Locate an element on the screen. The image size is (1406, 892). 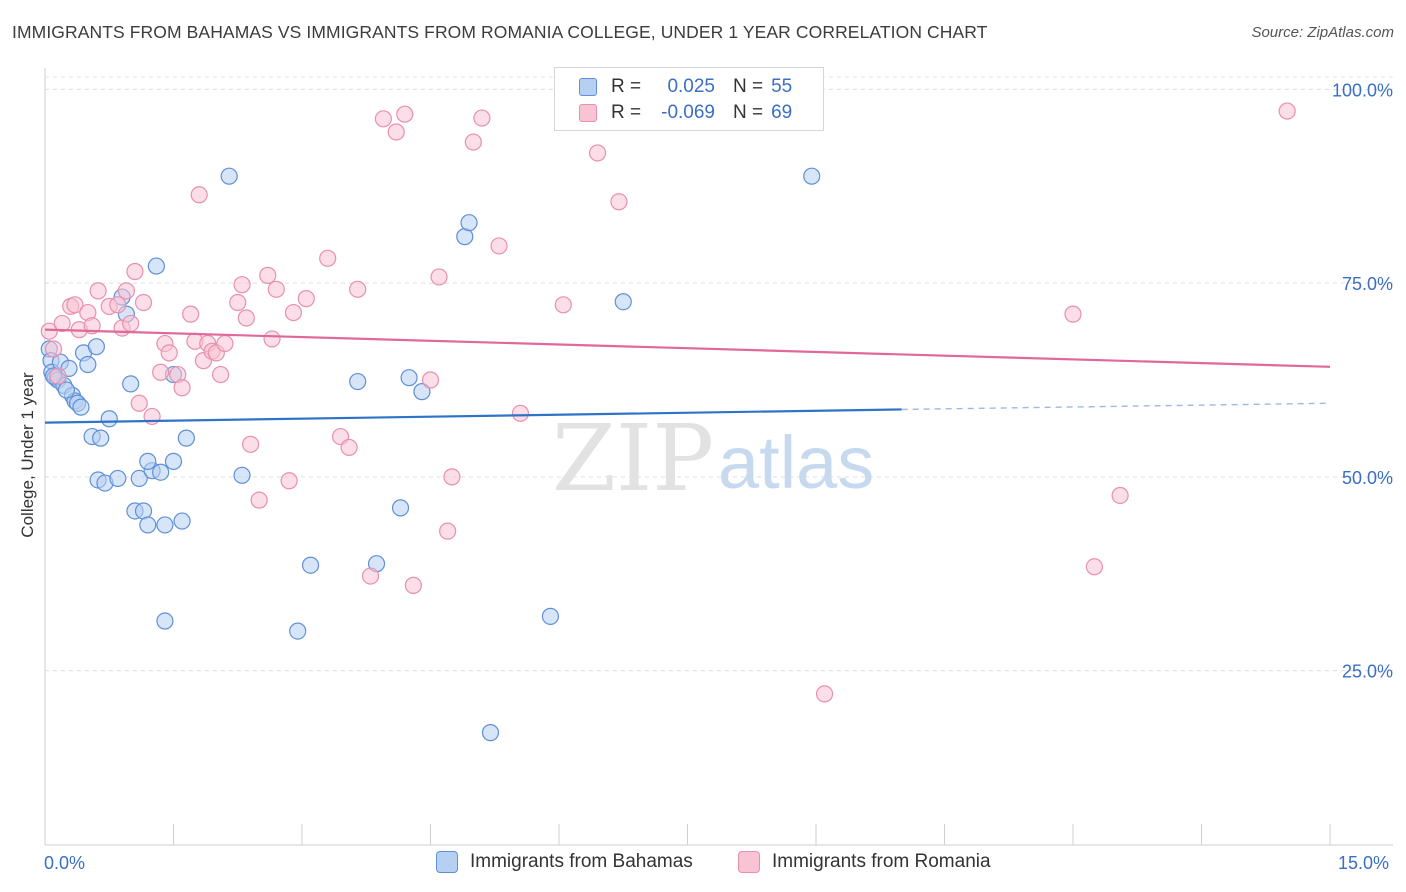
x-tick-right: 15.0% is located at coordinates (1364, 863).